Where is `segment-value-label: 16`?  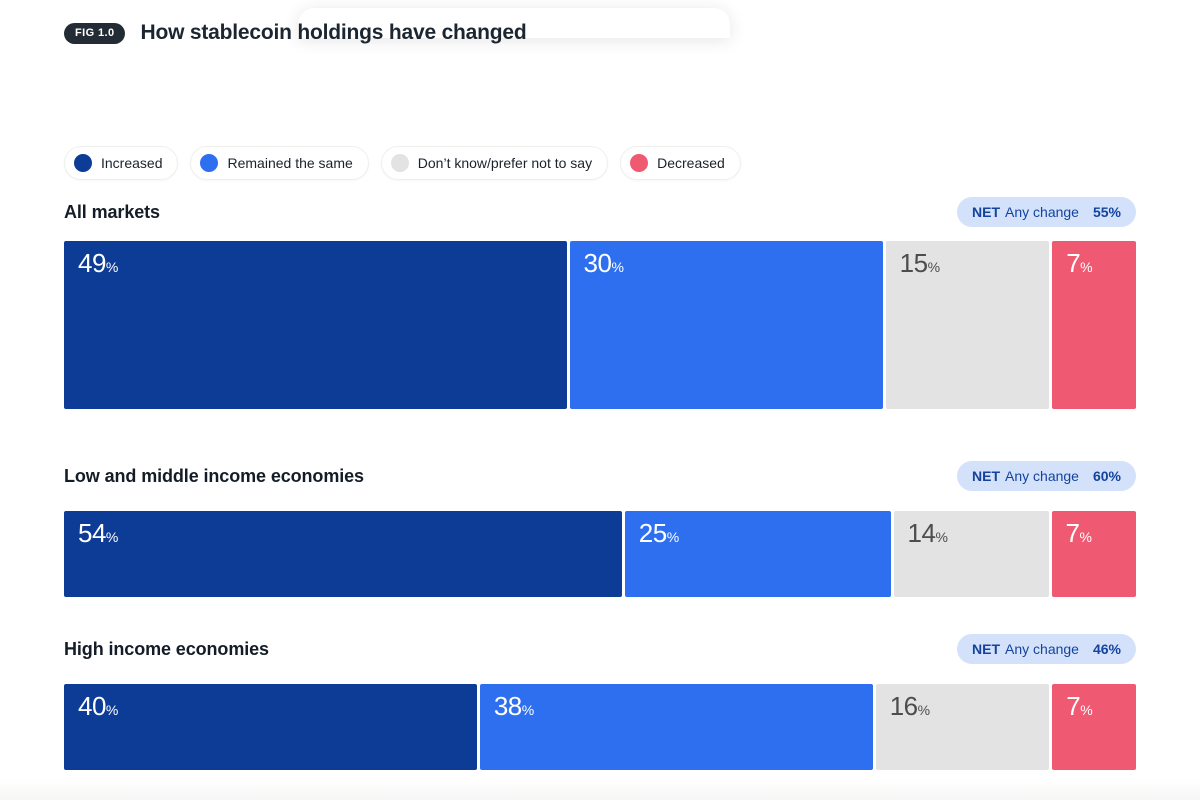
segment-value-label: 16 is located at coordinates (903, 706).